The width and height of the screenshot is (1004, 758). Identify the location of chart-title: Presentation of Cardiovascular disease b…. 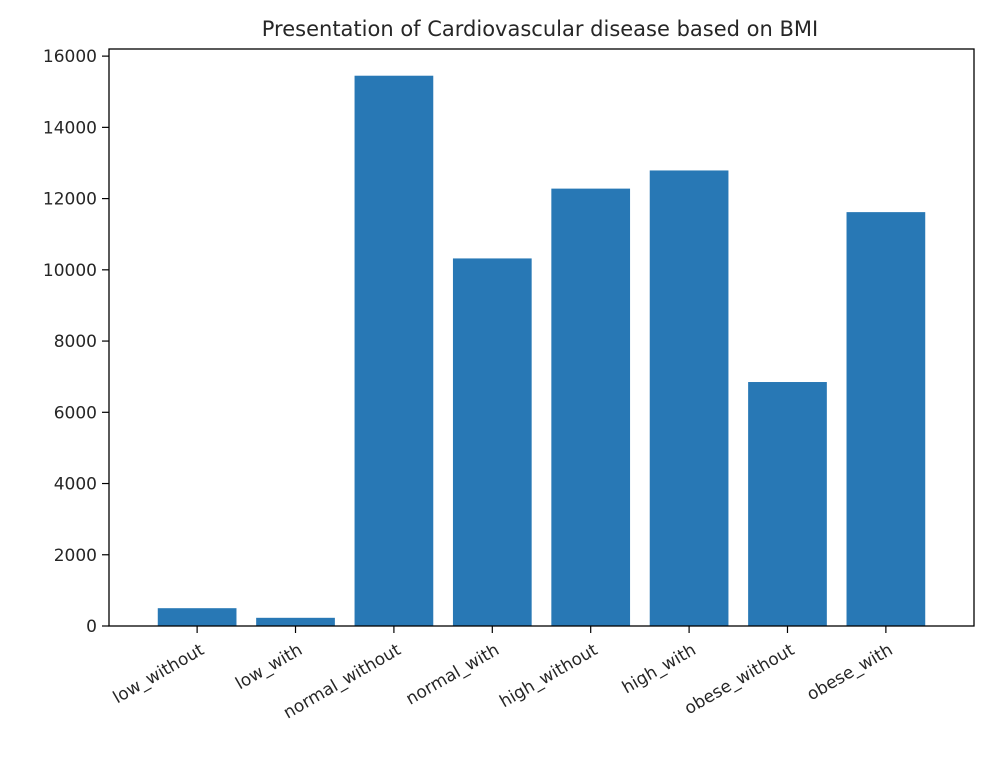
(540, 29).